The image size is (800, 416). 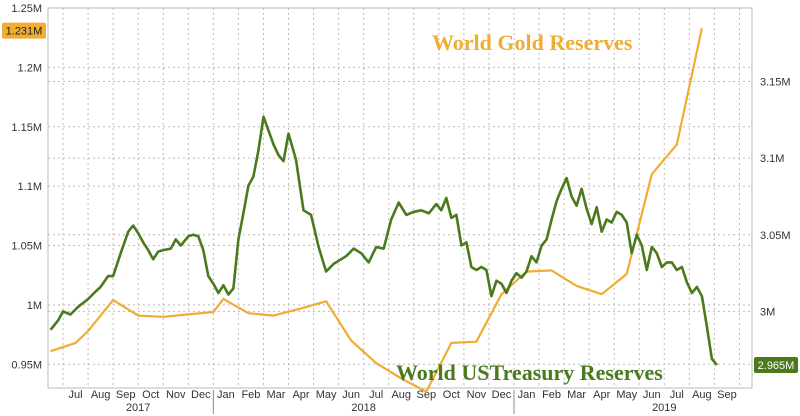 I want to click on right-tick-label: 3.15M, so click(x=775, y=83).